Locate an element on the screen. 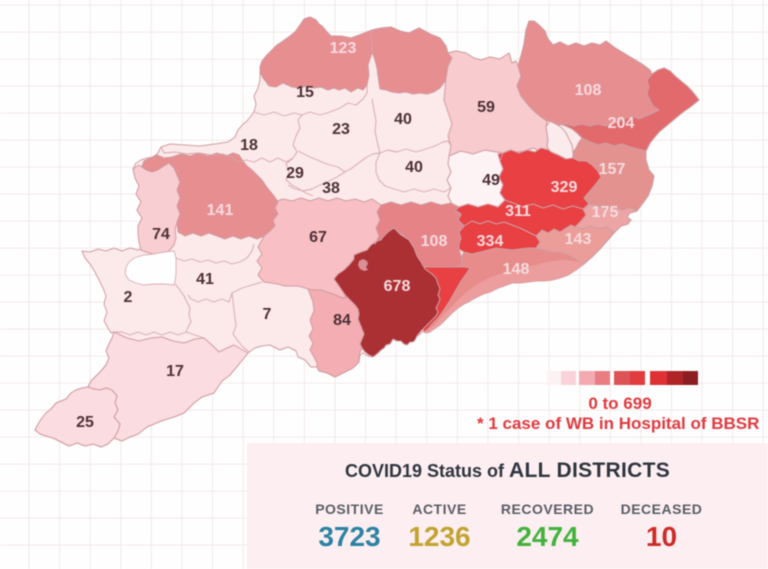  svg-text:* 1 case of WB in Hospital of: * 1 case of WB in Hospital of BBSR is located at coordinates (618, 423).